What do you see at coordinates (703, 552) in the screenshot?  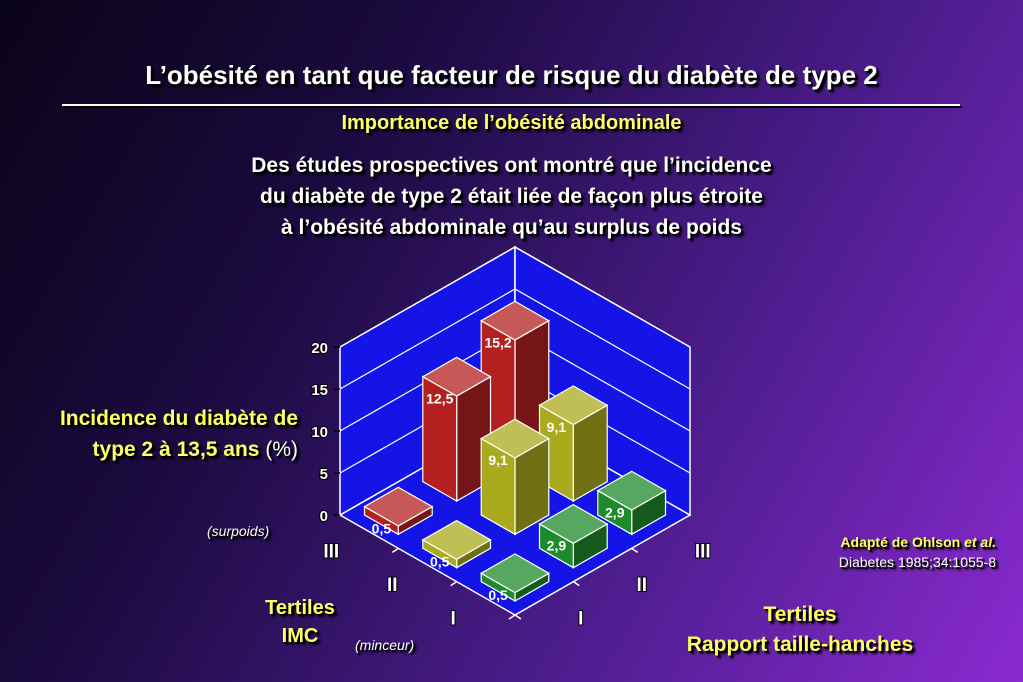 I see `z-tick-label: III` at bounding box center [703, 552].